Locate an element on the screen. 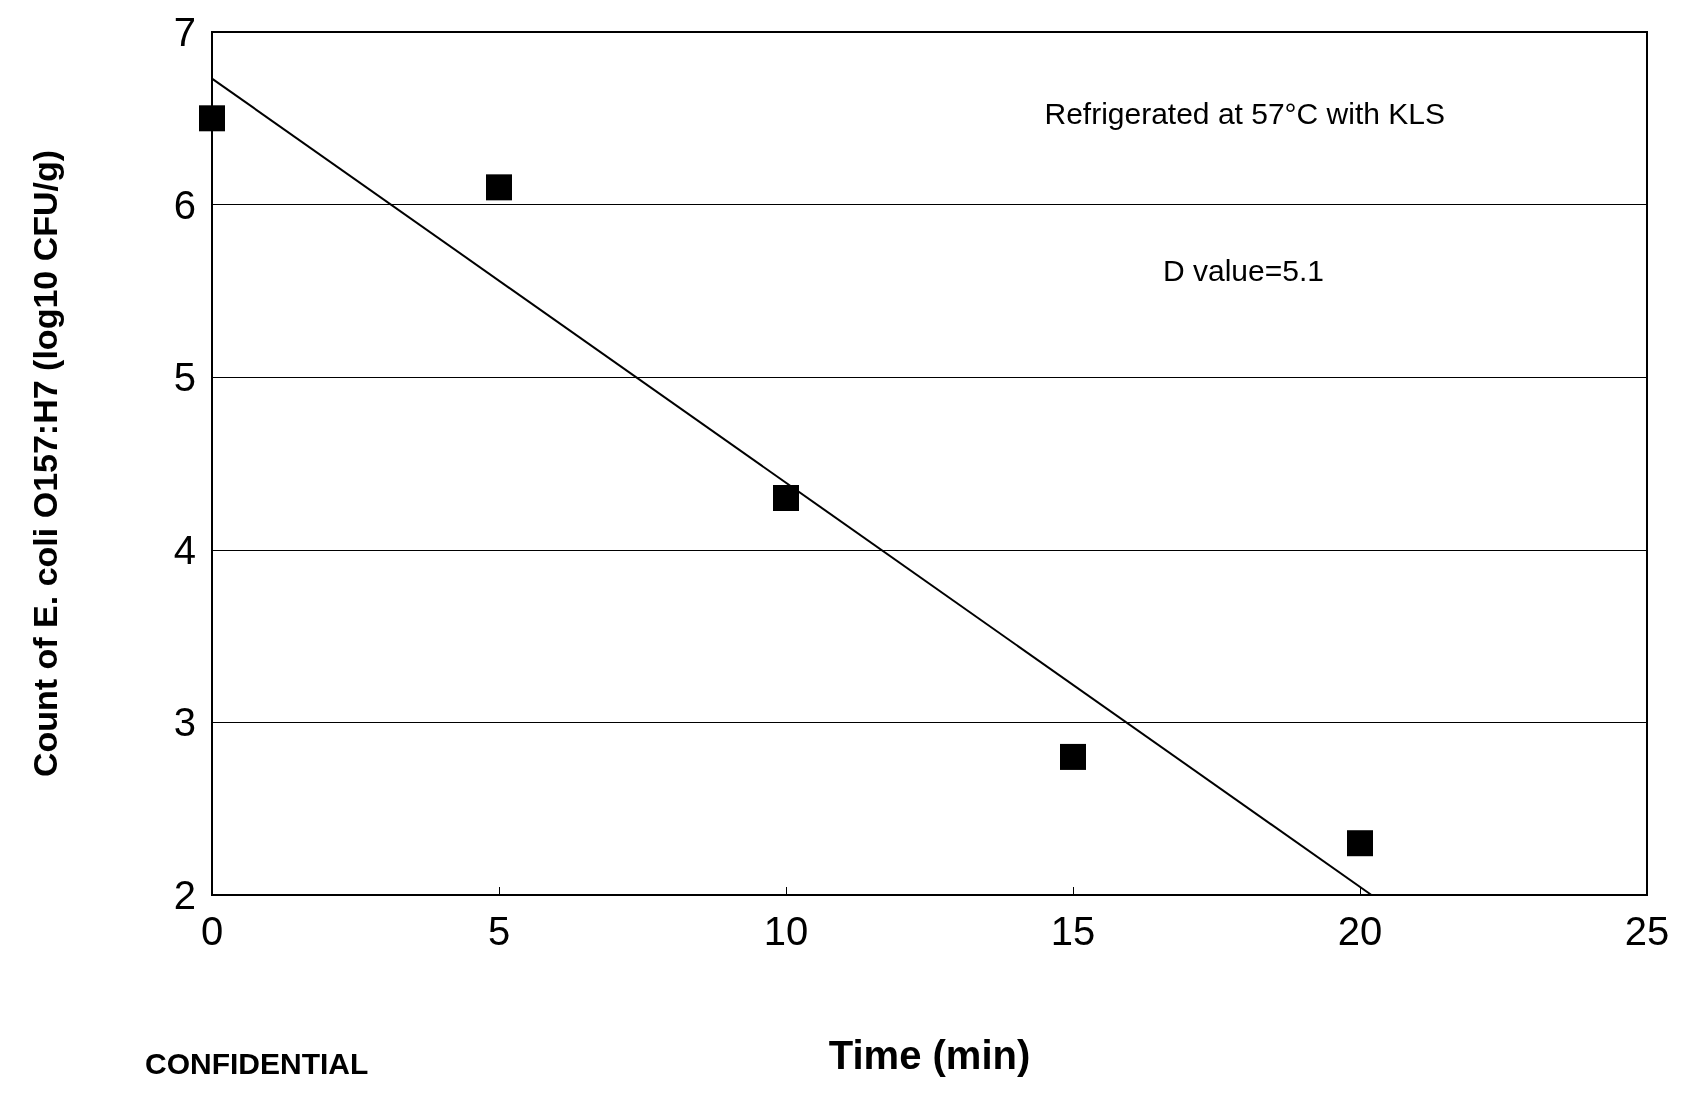  x-tick-label: 5 is located at coordinates (499, 931).